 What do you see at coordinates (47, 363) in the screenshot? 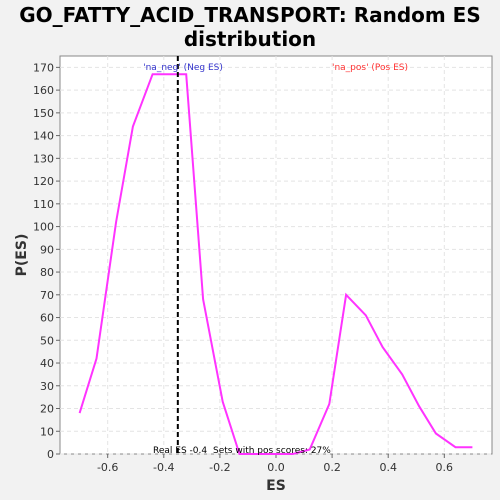
I see `y-tick-label: 40` at bounding box center [47, 363].